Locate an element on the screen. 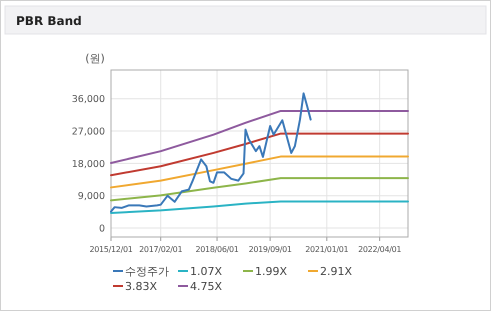  y-axis-title: (원) is located at coordinates (95, 58).